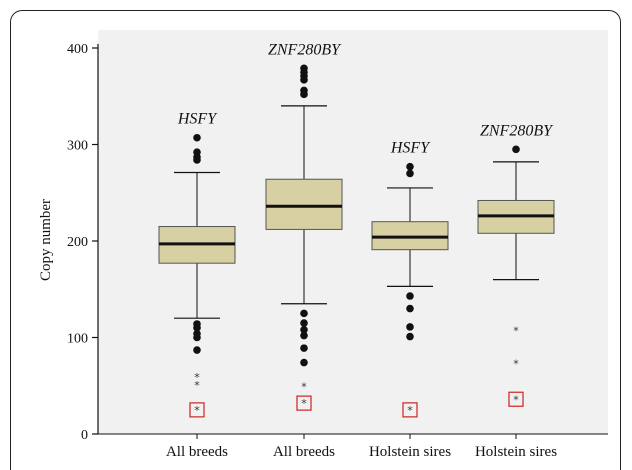  I want to click on y-axis-label: Copy number, so click(46, 240).